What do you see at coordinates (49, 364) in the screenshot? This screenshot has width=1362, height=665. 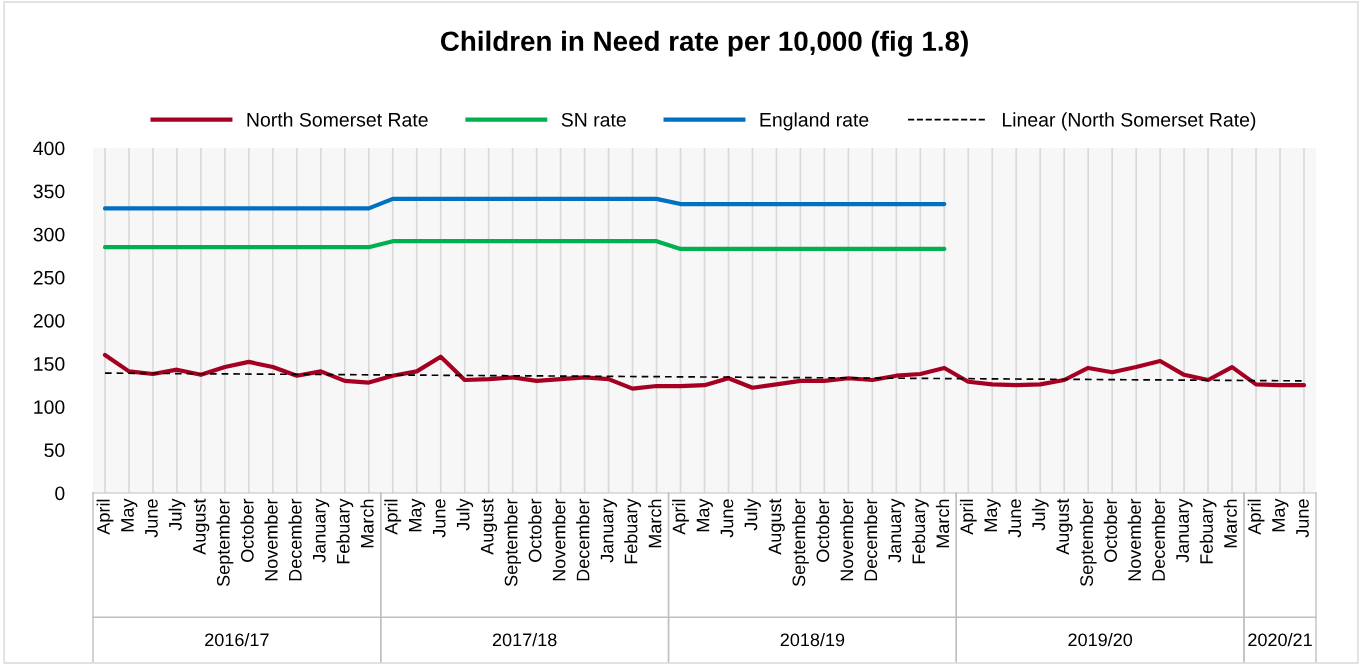 I see `y-tick-label: 150` at bounding box center [49, 364].